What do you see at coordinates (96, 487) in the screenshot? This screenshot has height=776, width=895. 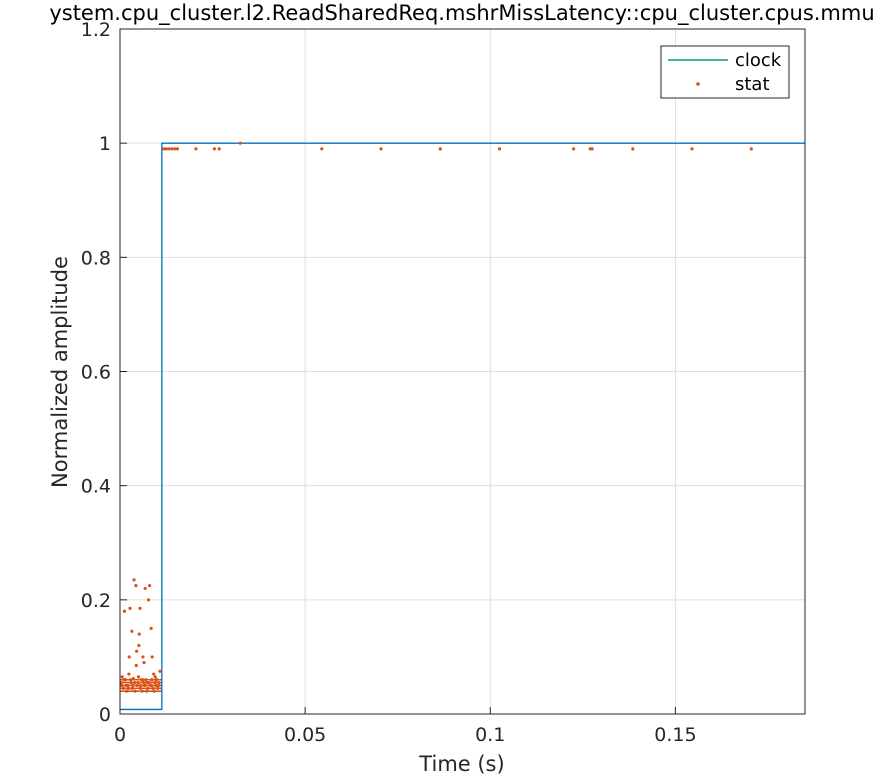 I see `y-tick-label: 0.4` at bounding box center [96, 487].